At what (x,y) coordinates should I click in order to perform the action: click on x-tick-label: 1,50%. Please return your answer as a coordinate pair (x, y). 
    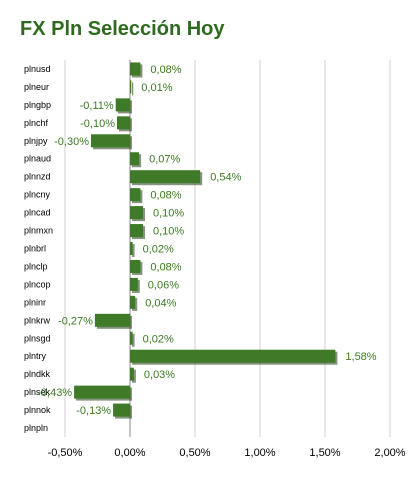
    Looking at the image, I should click on (324, 453).